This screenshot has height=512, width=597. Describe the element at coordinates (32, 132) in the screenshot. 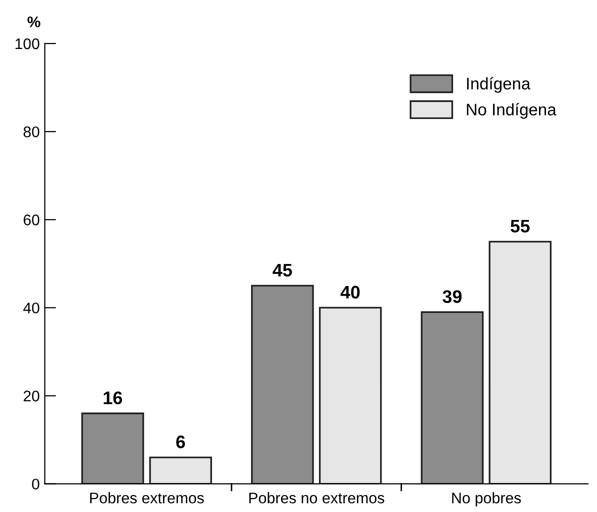

I see `y-tick-label: 80` at that location.